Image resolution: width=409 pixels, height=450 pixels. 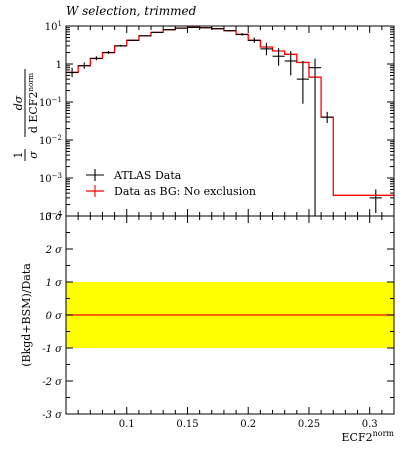 What do you see at coordinates (55, 316) in the screenshot?
I see `ratio-y-tick-label: 0 σ` at bounding box center [55, 316].